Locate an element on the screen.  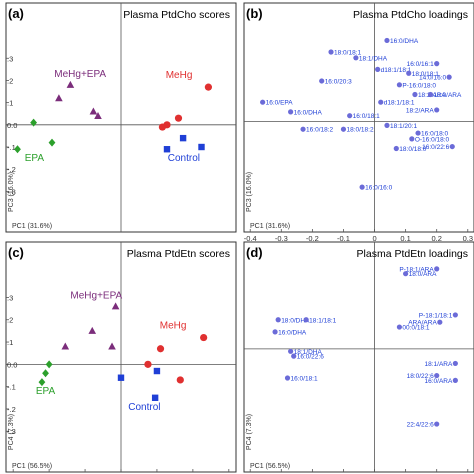
loading-label: 16:0/16:0 is located at coordinates (378, 188).